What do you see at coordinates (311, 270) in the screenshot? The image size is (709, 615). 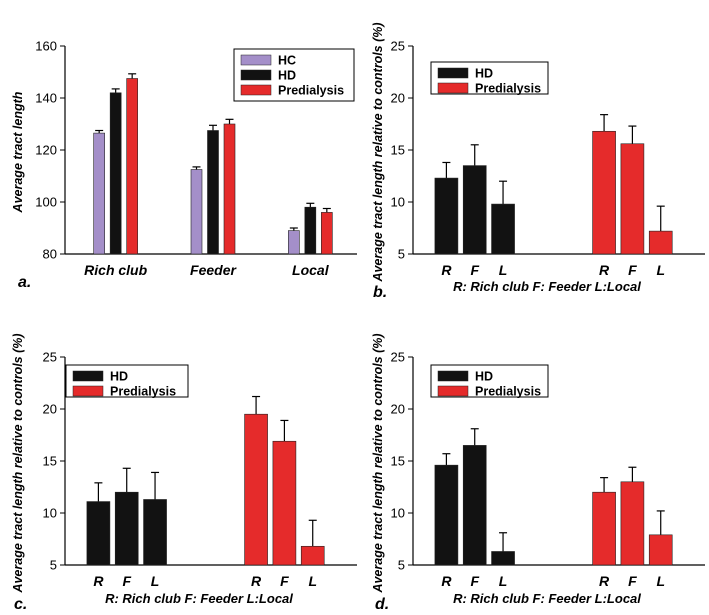 I see `x-category-label: Local` at bounding box center [311, 270].